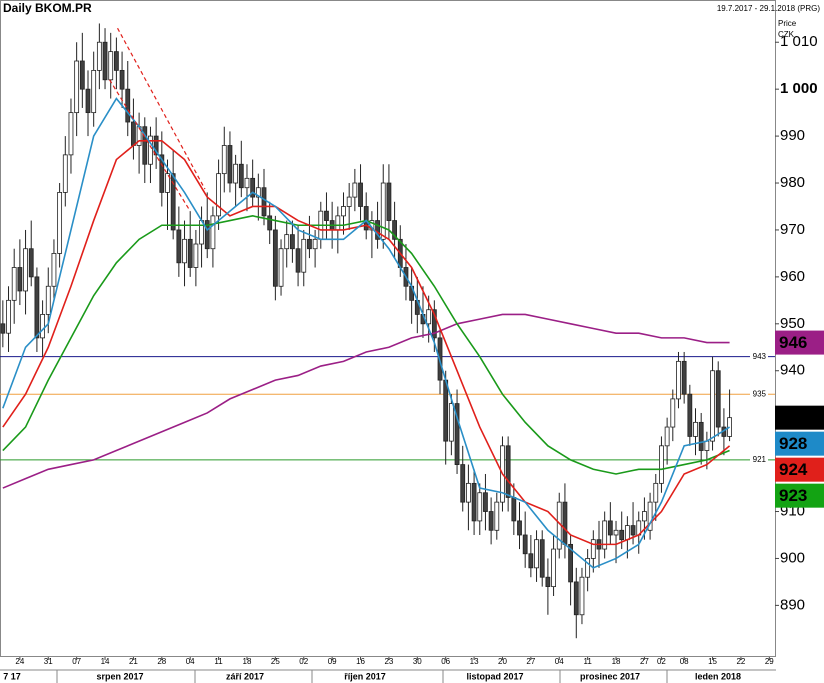 This screenshot has width=824, height=683. What do you see at coordinates (793, 417) in the screenshot?
I see `price-tag-label: 930` at bounding box center [793, 417].